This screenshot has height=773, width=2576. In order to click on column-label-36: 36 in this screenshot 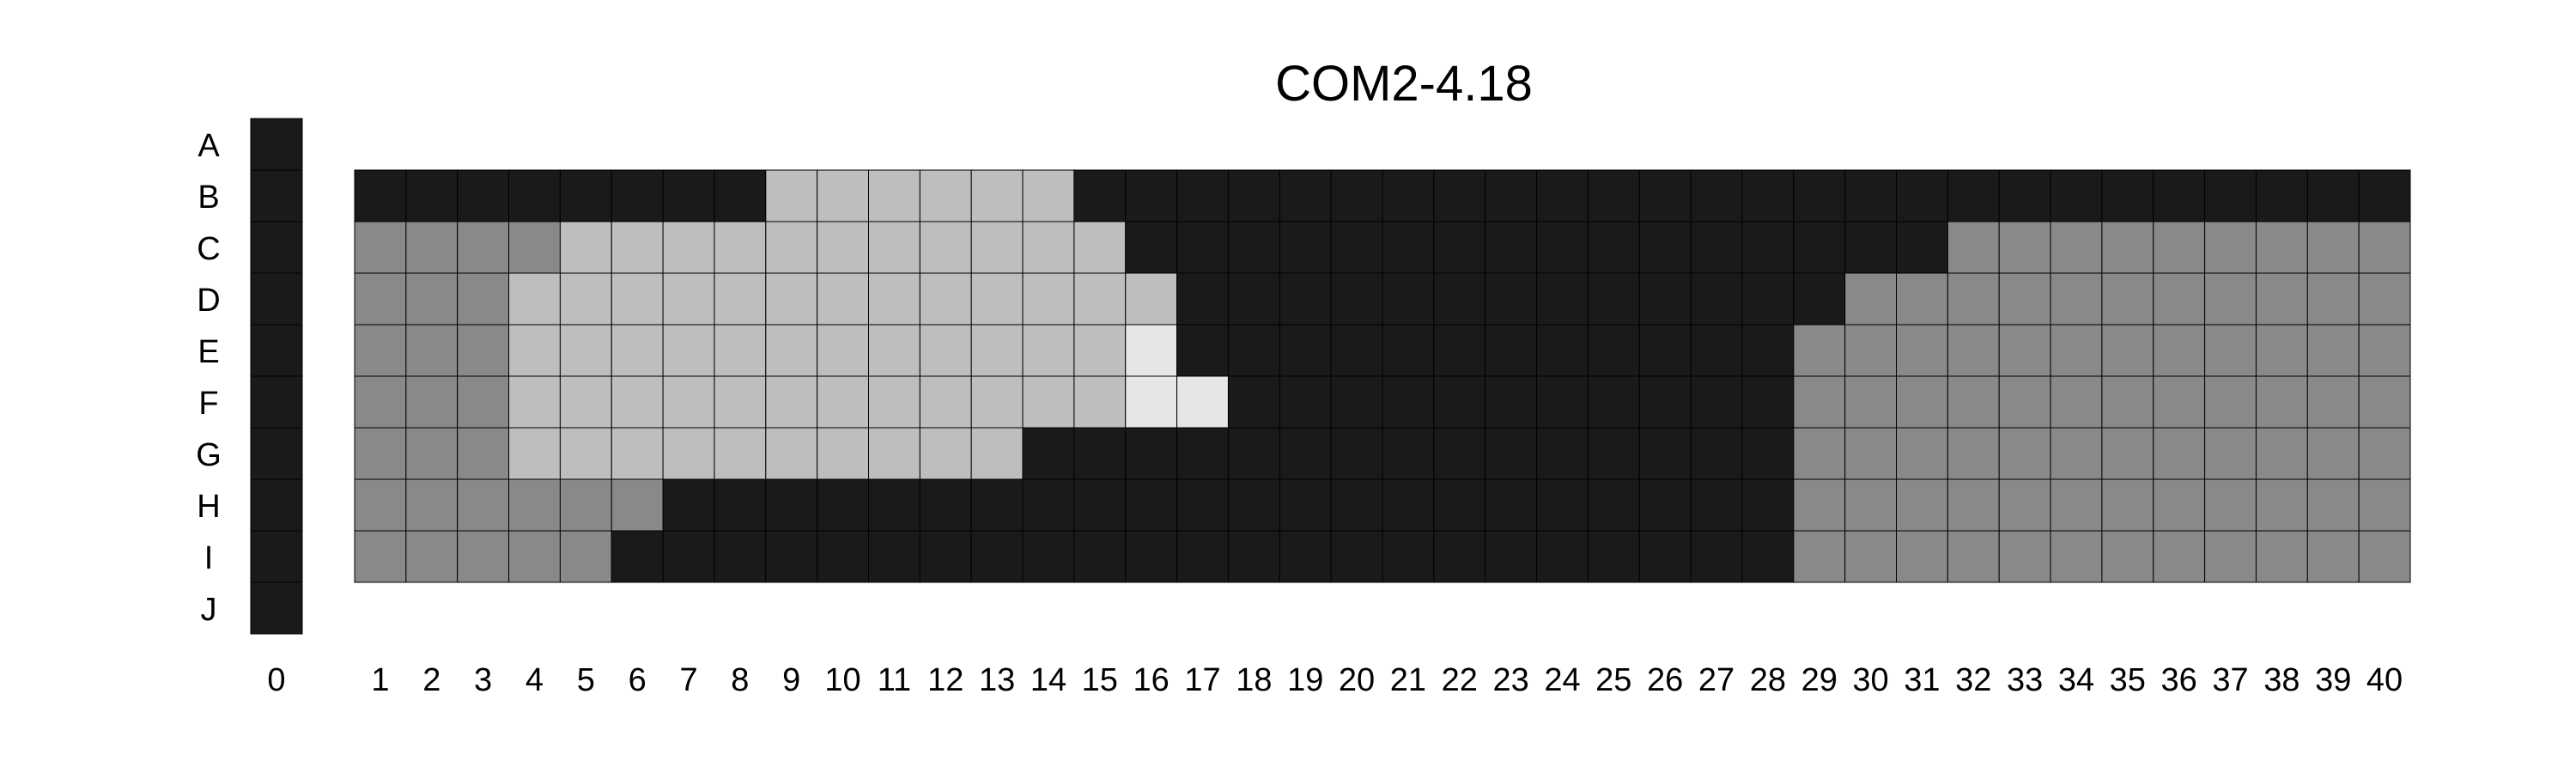, I will do `click(2179, 680)`.